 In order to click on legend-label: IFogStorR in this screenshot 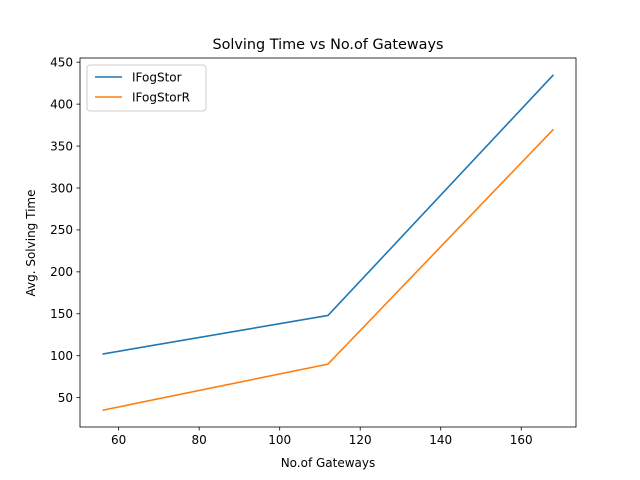, I will do `click(161, 98)`.